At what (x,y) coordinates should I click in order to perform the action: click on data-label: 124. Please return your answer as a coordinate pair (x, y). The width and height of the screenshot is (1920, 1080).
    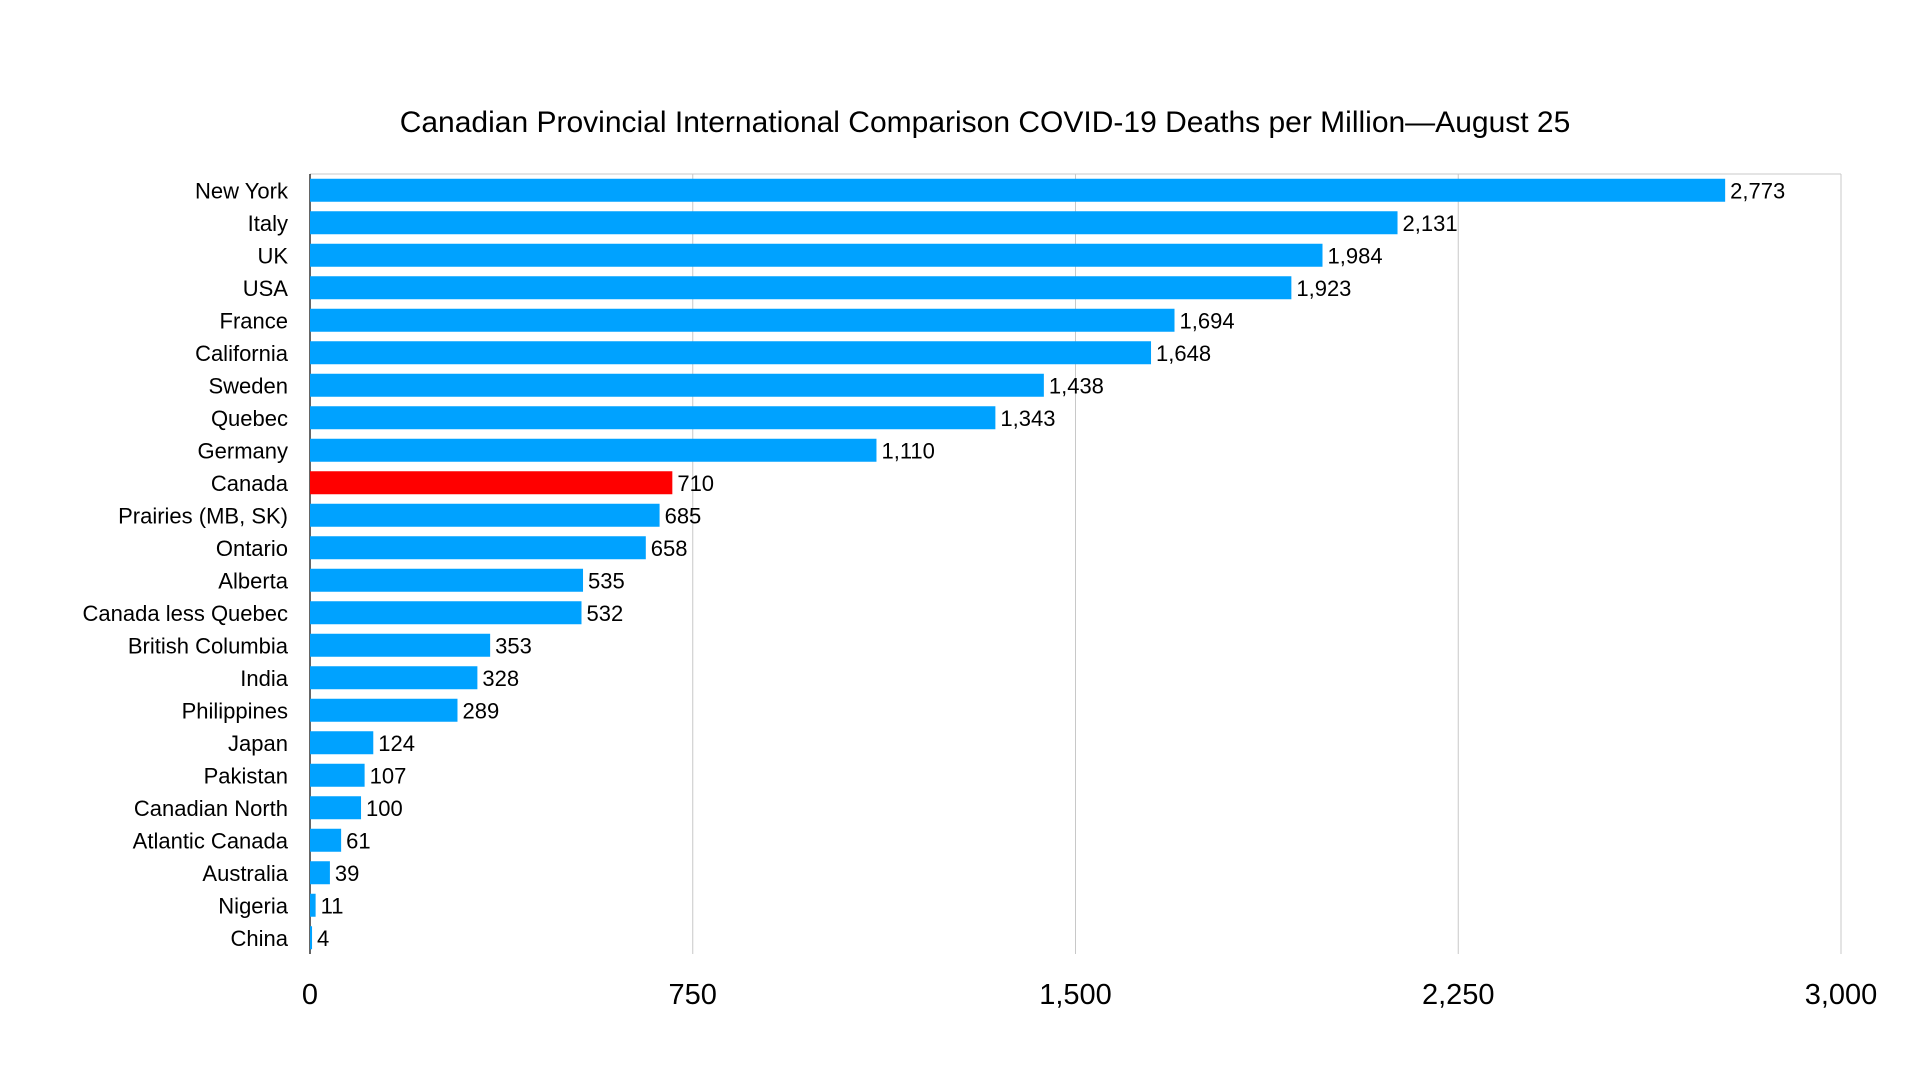
    Looking at the image, I should click on (396, 743).